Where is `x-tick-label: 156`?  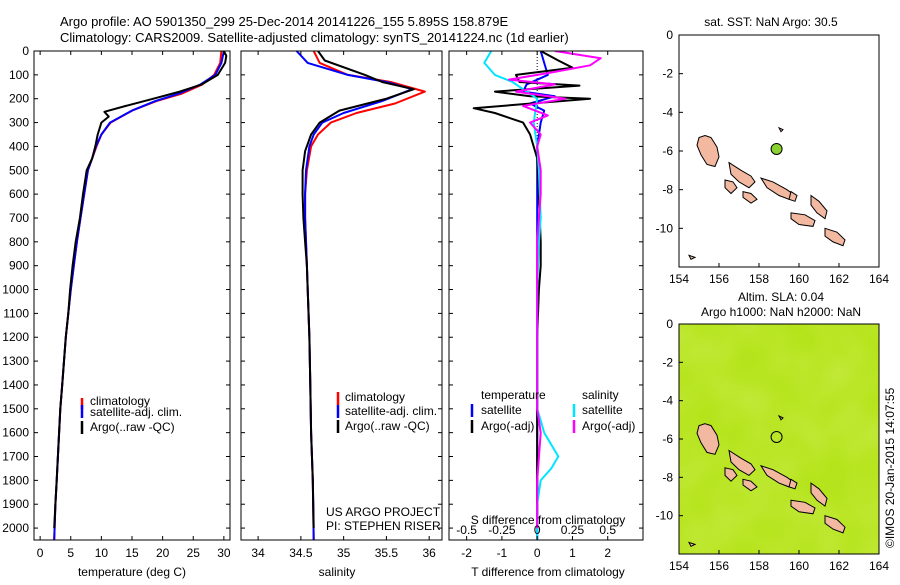
x-tick-label: 156 is located at coordinates (719, 279).